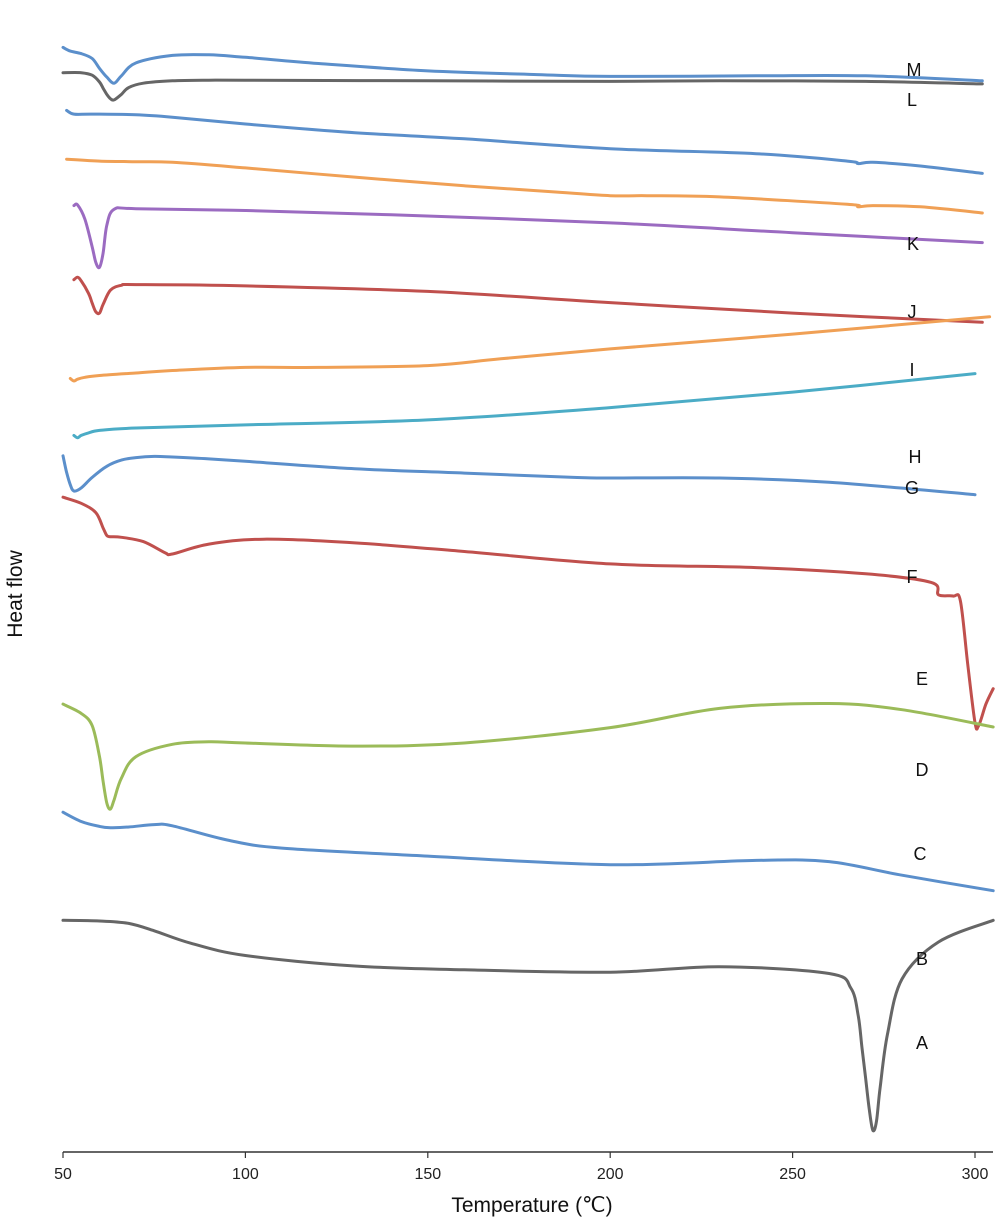 Image resolution: width=1000 pixels, height=1223 pixels. I want to click on y-axis-title: Heat flow, so click(15, 593).